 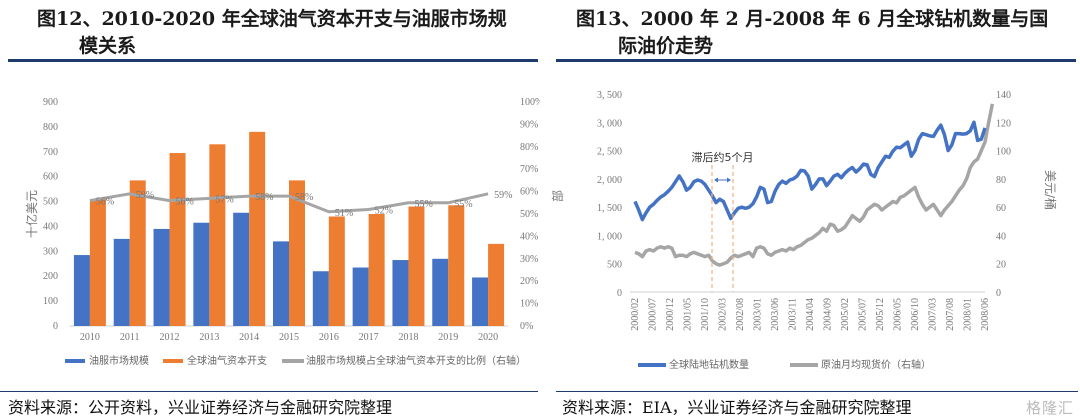 What do you see at coordinates (609, 236) in the screenshot?
I see `y-tick-label: 1, 000` at bounding box center [609, 236].